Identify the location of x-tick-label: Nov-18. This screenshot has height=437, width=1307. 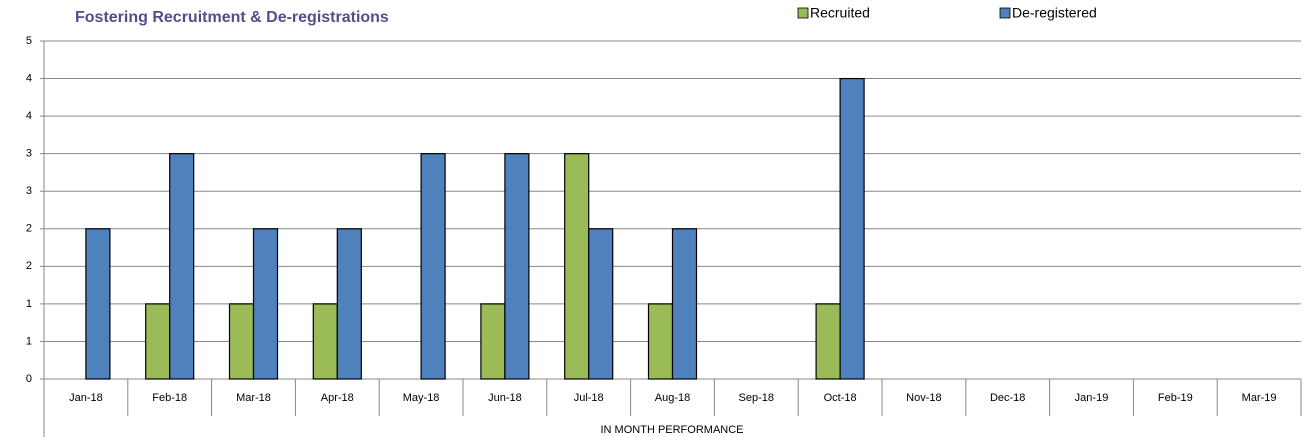
(923, 398).